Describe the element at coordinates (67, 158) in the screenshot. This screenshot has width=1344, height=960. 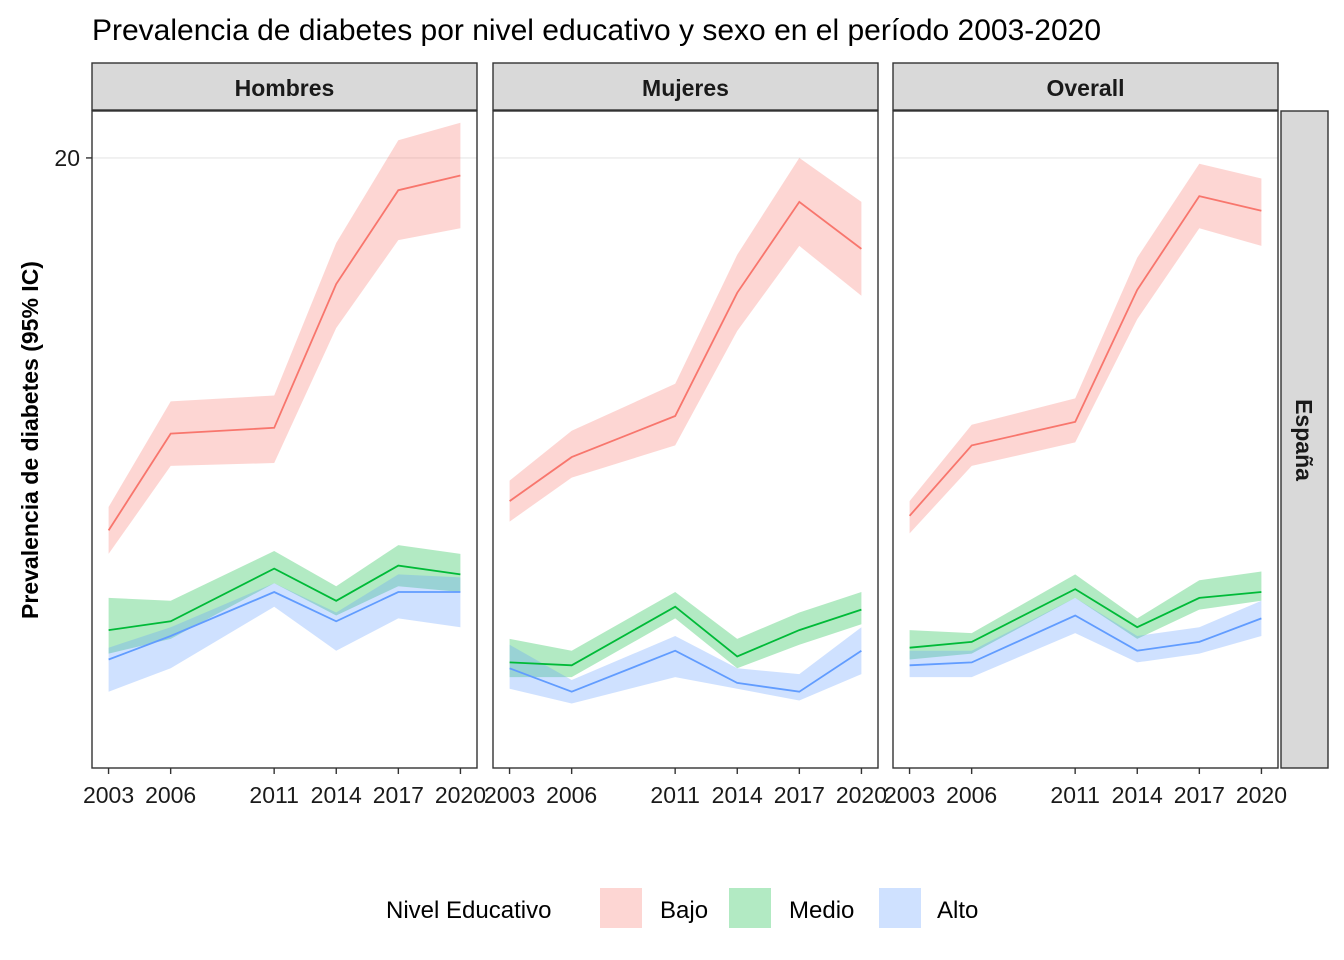
I see `y-tick-label: 20` at that location.